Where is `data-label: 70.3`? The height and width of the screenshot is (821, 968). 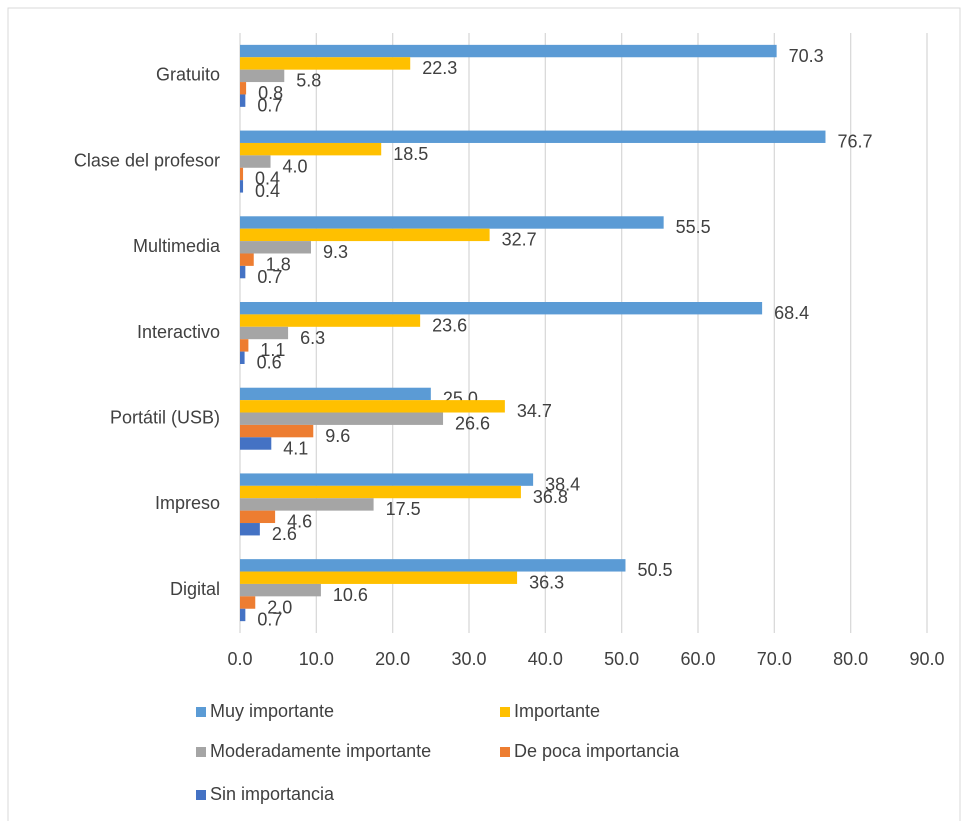
data-label: 70.3 is located at coordinates (806, 56).